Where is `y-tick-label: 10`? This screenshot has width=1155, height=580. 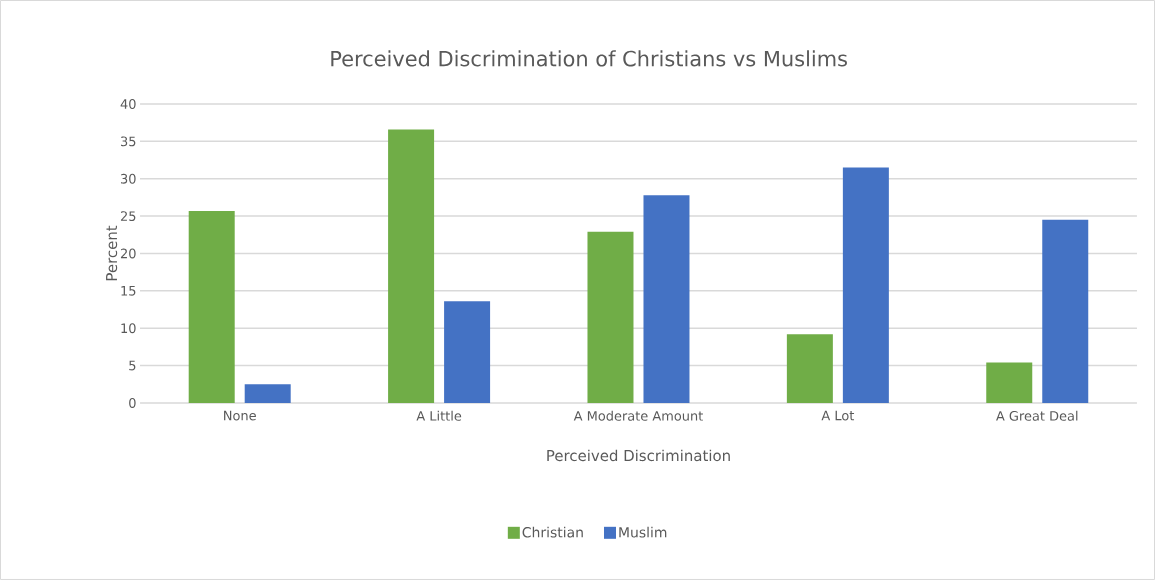 y-tick-label: 10 is located at coordinates (128, 328).